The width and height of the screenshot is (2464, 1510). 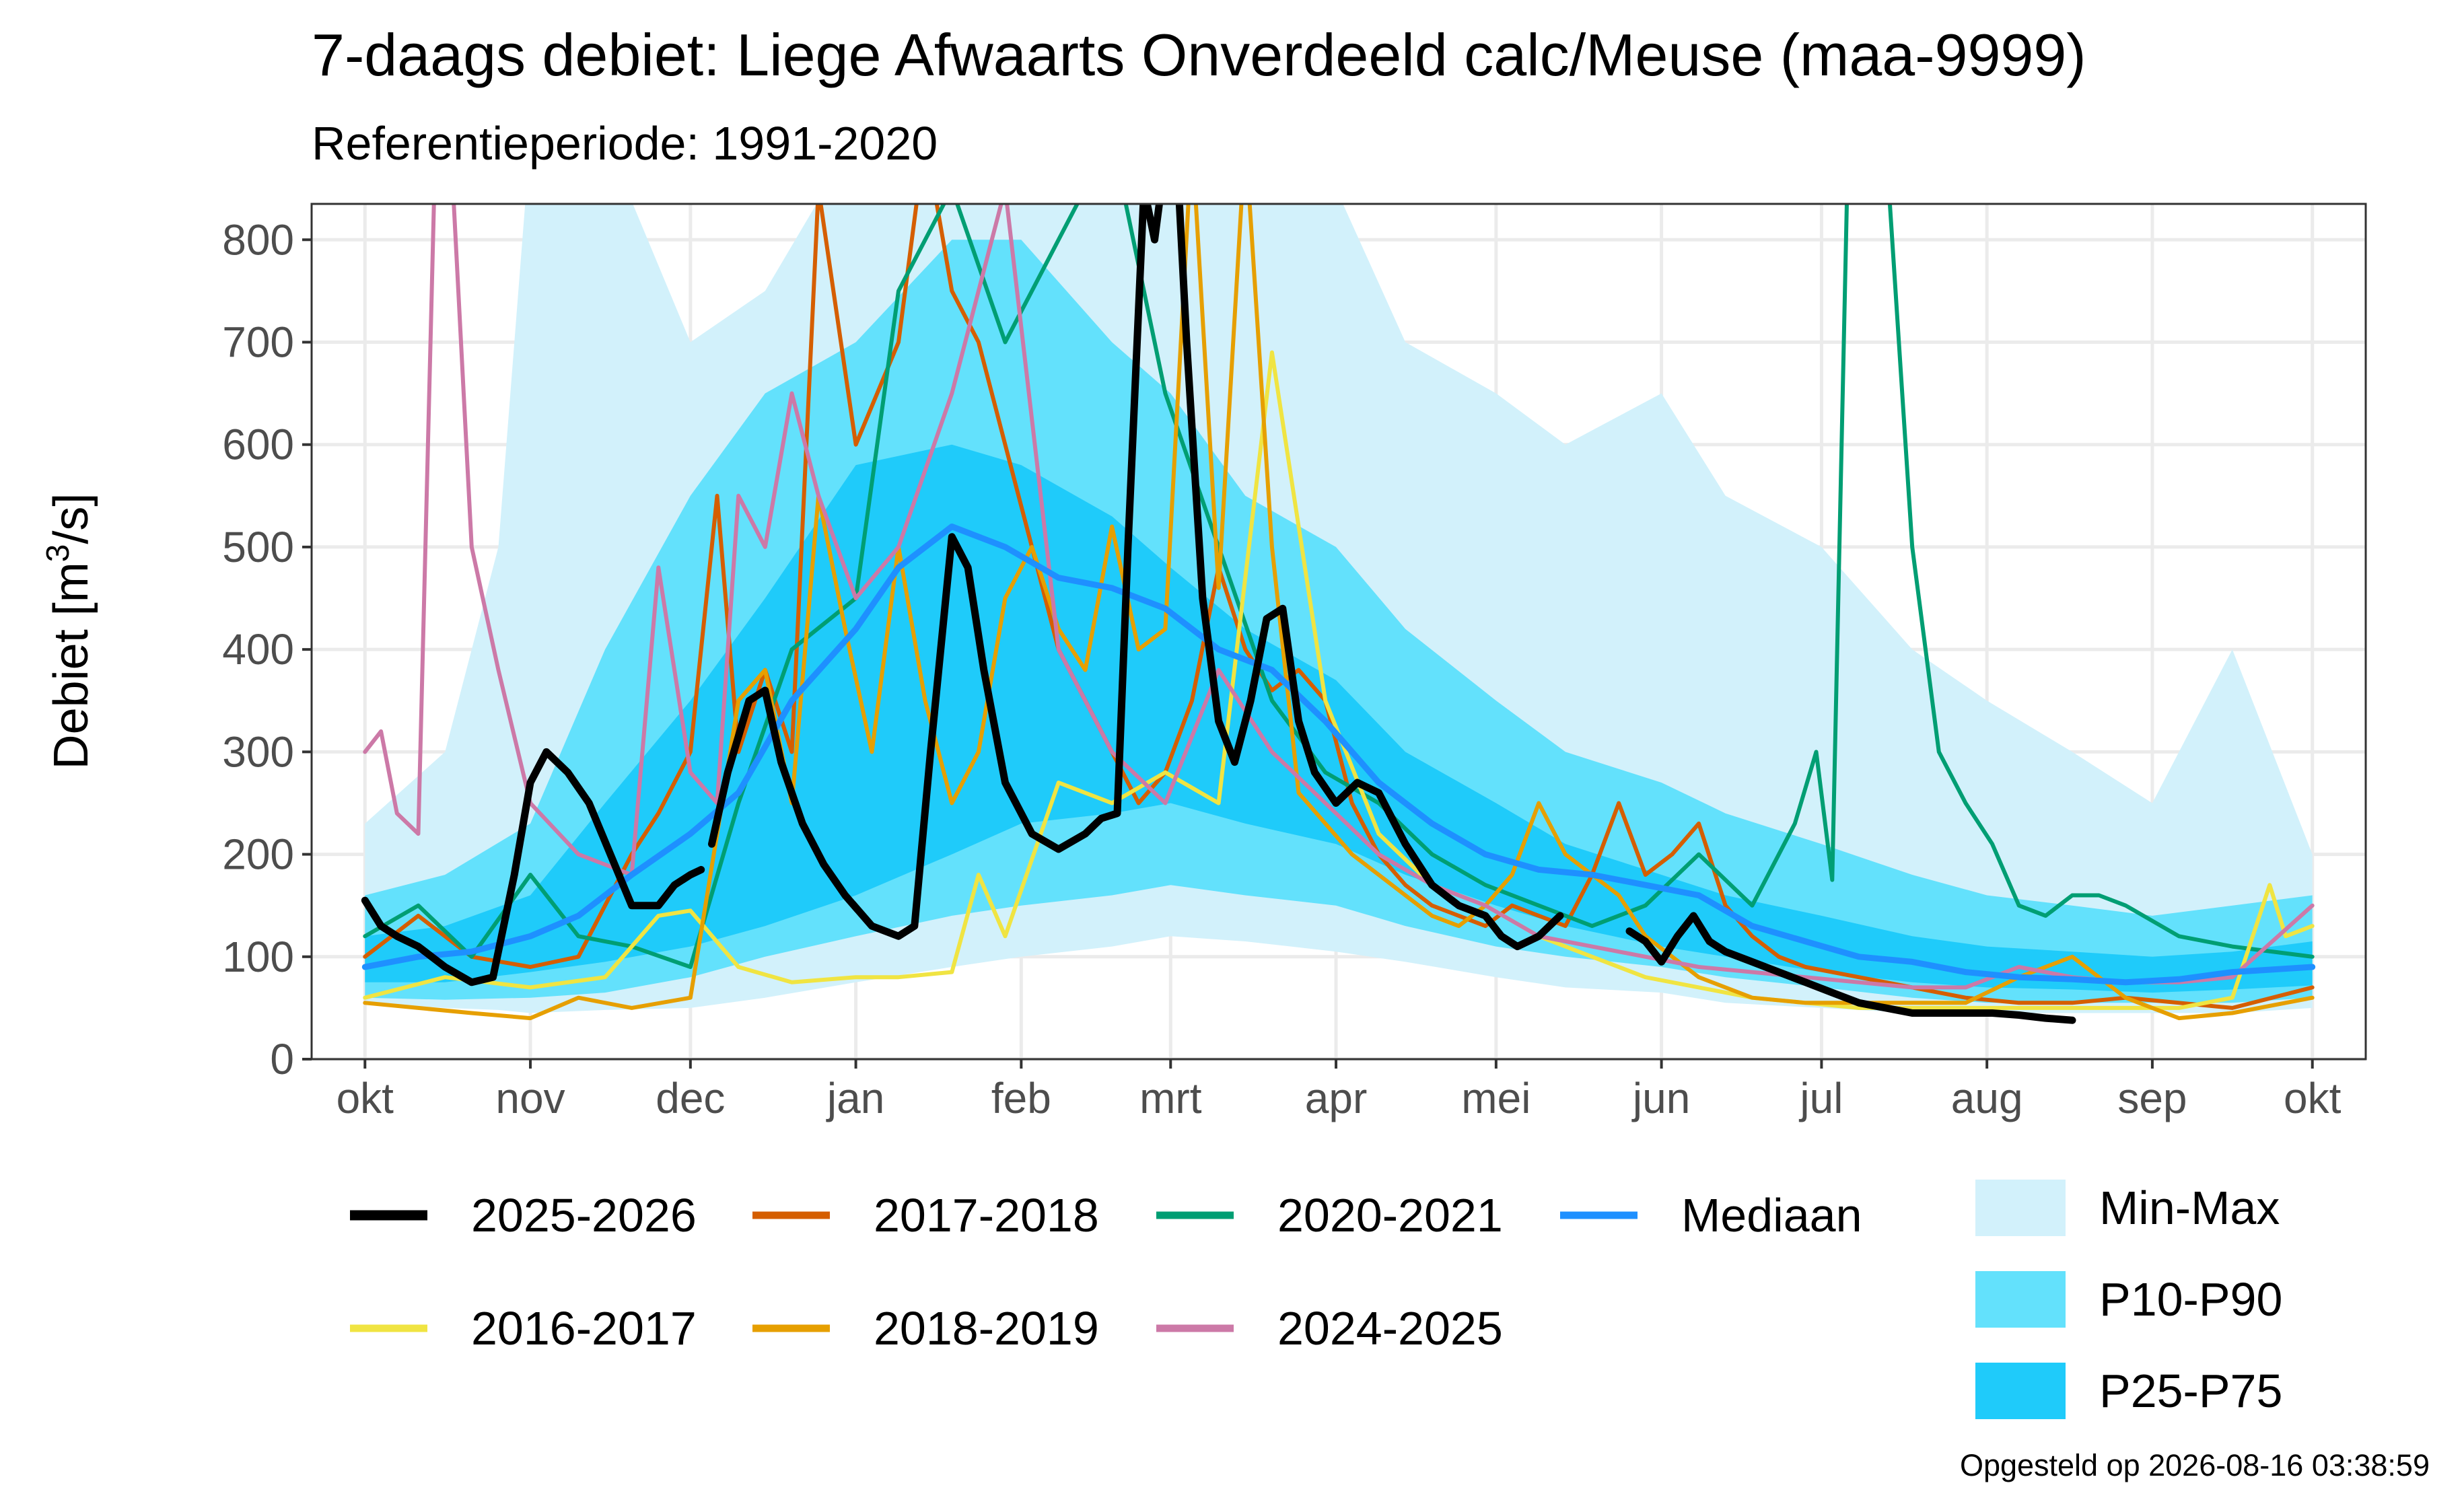 What do you see at coordinates (625, 143) in the screenshot?
I see `chart-subtitle: Referentieperiode: 1991-2020` at bounding box center [625, 143].